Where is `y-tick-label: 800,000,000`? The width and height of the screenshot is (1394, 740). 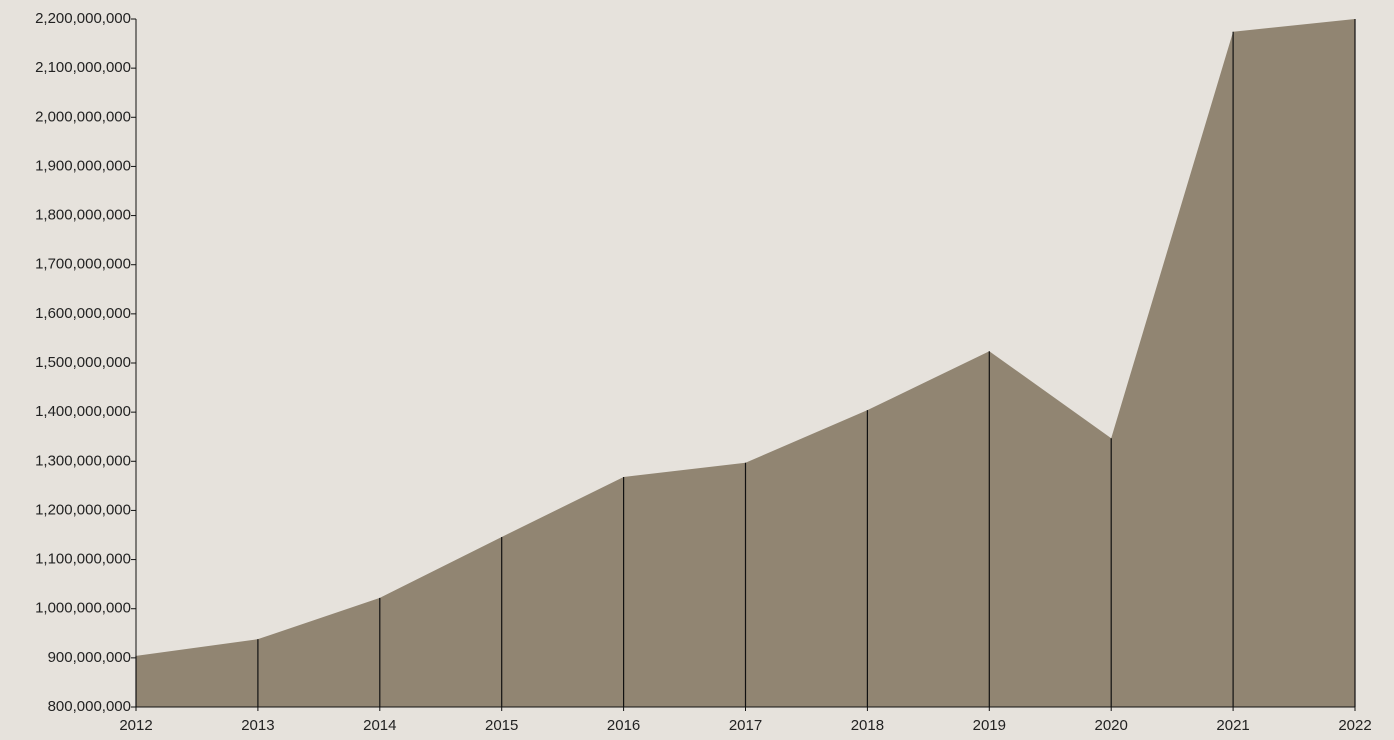 y-tick-label: 800,000,000 is located at coordinates (89, 706).